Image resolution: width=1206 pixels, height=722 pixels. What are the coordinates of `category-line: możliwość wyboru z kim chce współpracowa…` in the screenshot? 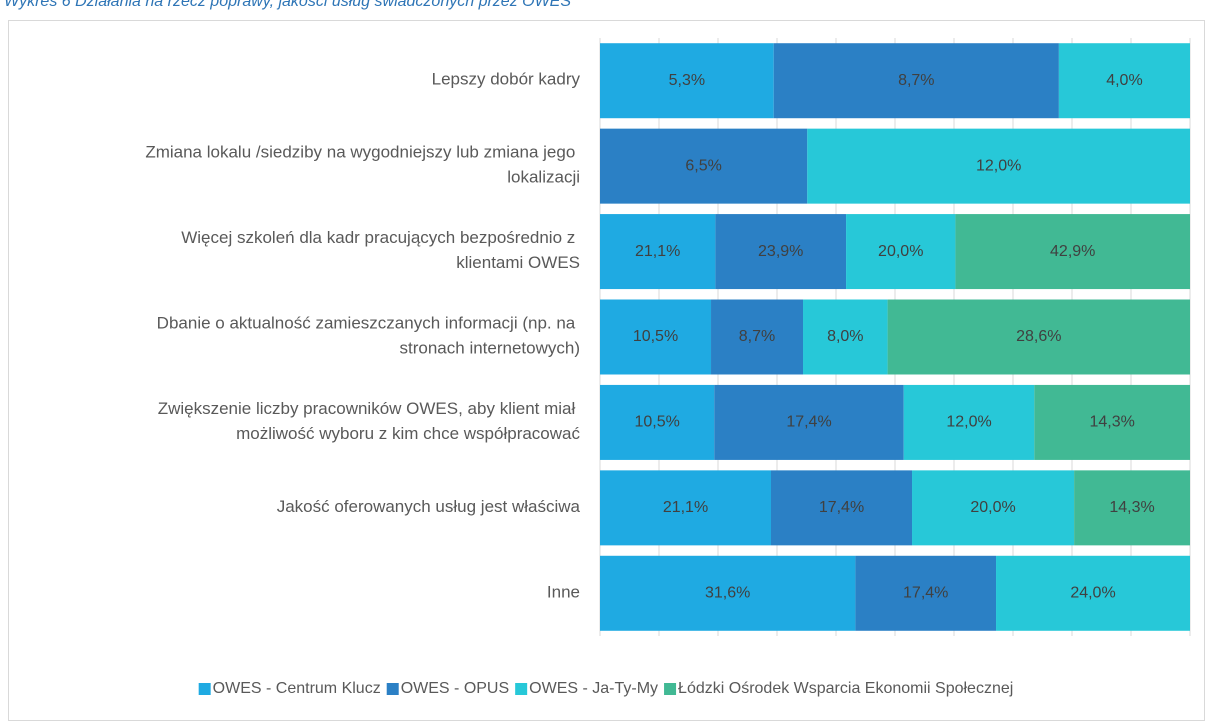 It's located at (408, 433).